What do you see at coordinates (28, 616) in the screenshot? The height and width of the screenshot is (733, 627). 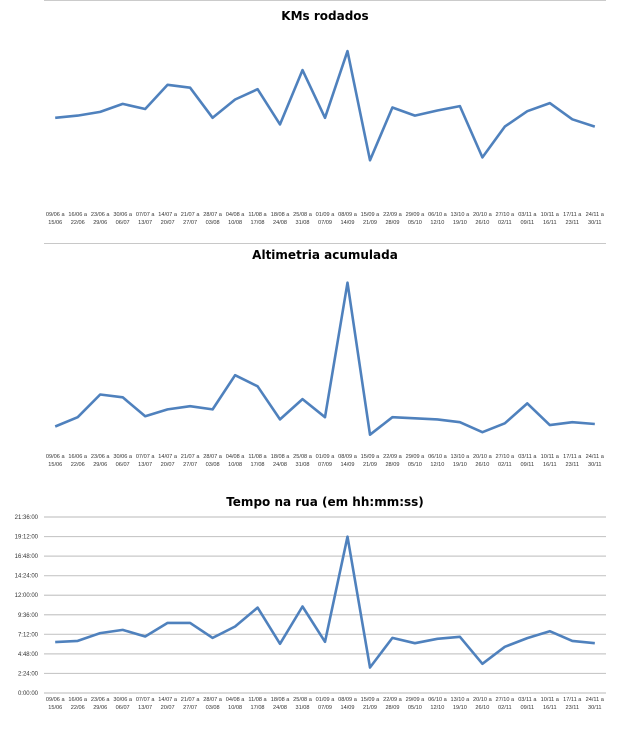 I see `y-tick-label: 9:36:00` at bounding box center [28, 616].